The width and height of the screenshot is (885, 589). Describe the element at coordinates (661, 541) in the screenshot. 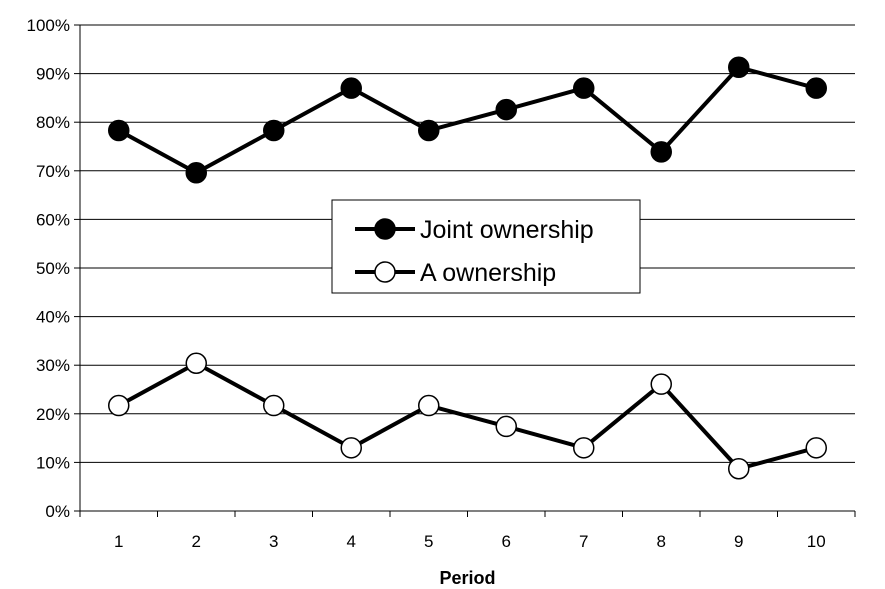

I see `x-tick-label: 8` at that location.